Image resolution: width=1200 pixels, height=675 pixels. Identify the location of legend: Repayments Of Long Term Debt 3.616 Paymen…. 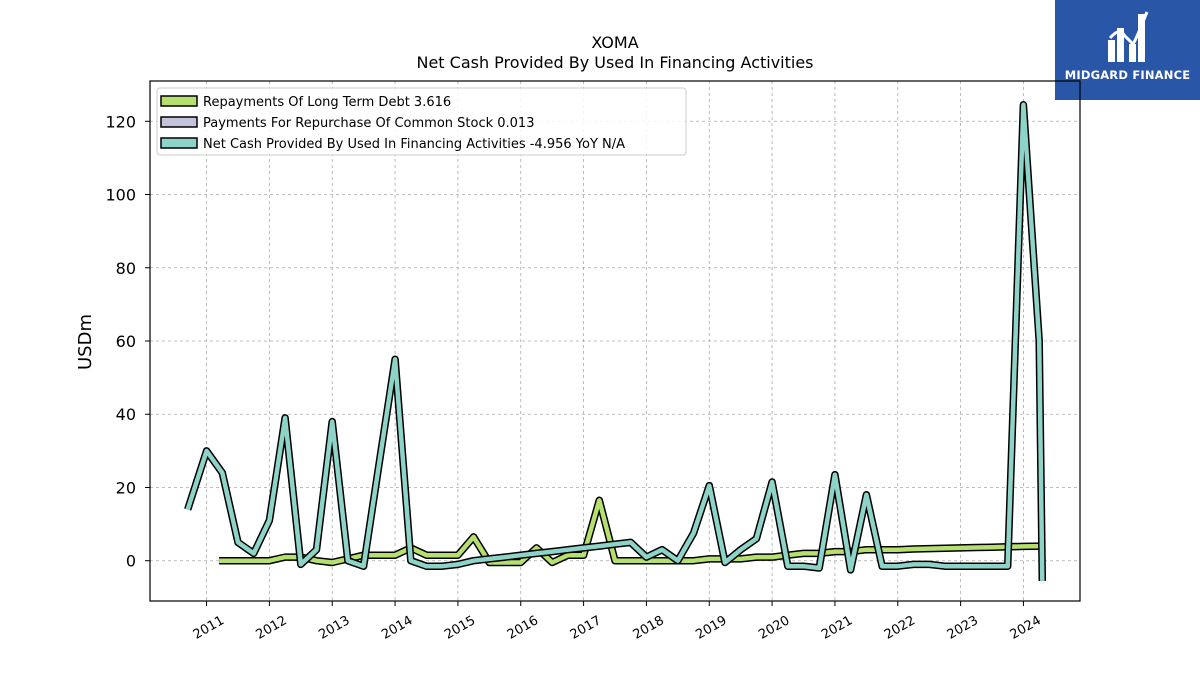
(421, 121).